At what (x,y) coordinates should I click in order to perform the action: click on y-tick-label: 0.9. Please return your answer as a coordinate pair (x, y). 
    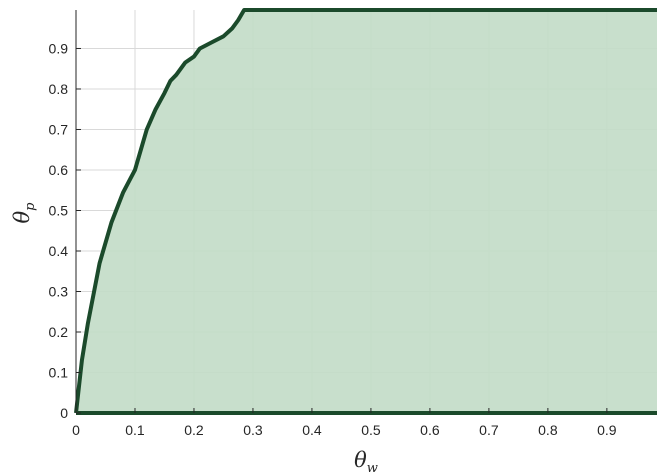
    Looking at the image, I should click on (59, 48).